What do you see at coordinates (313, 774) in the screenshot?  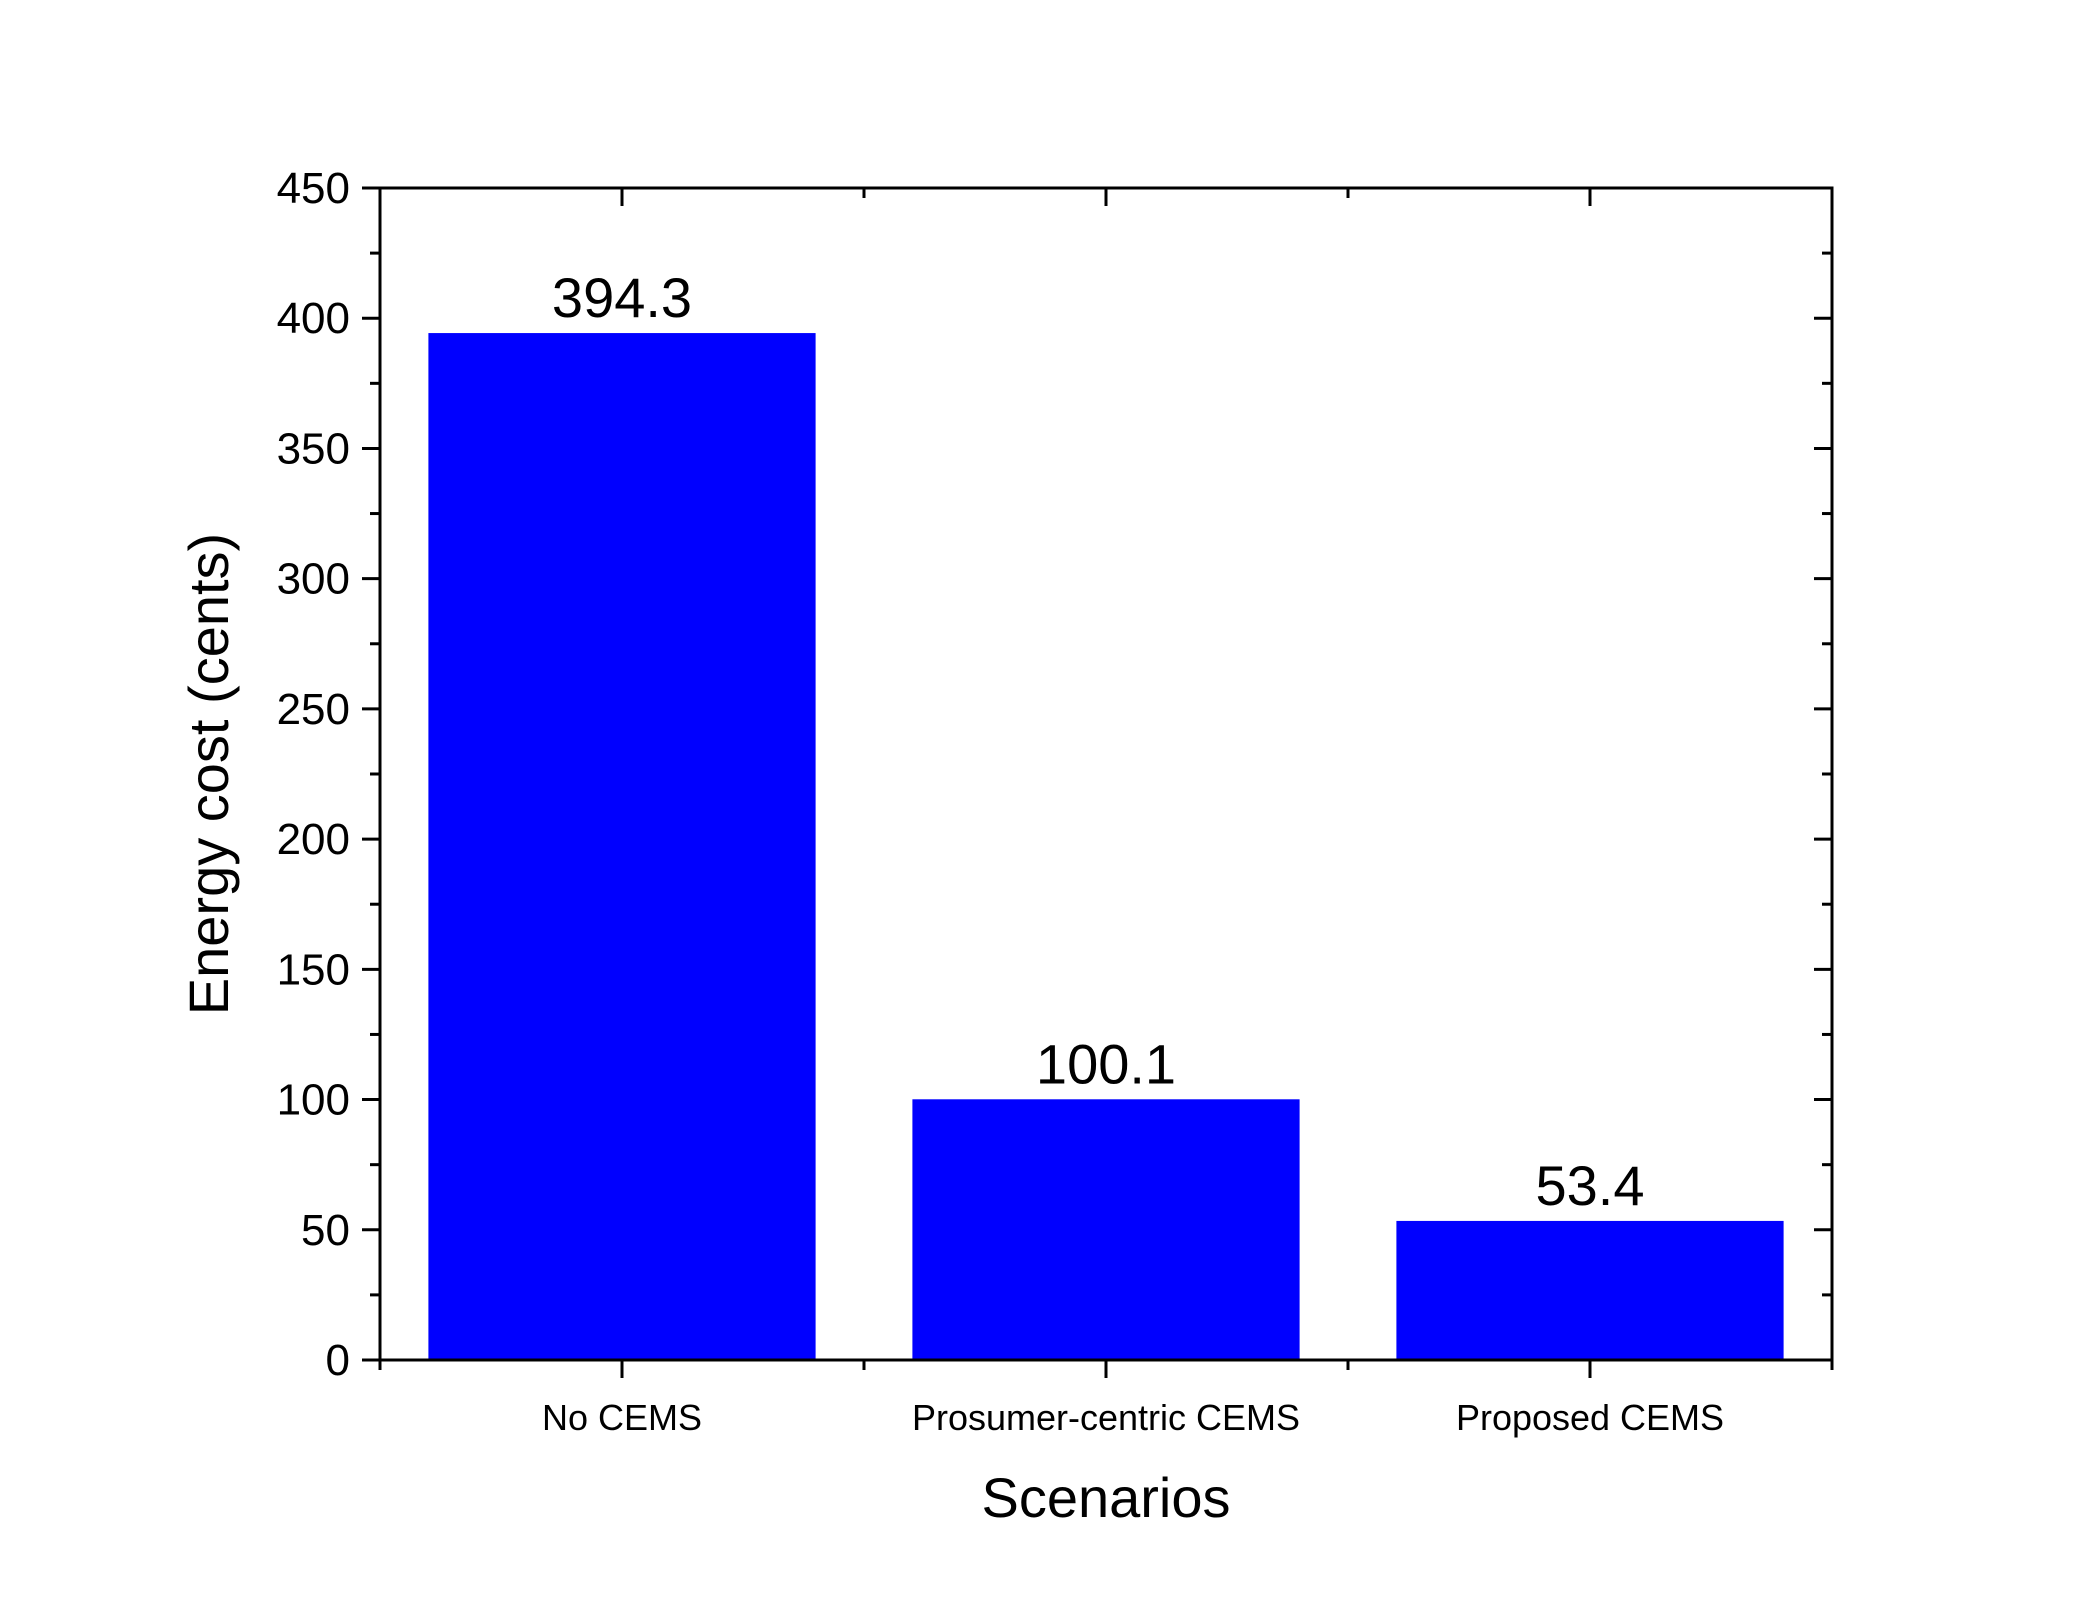 I see `y-axis-tick-labels: 0 50 100 150 200 250 300 350 400 450` at bounding box center [313, 774].